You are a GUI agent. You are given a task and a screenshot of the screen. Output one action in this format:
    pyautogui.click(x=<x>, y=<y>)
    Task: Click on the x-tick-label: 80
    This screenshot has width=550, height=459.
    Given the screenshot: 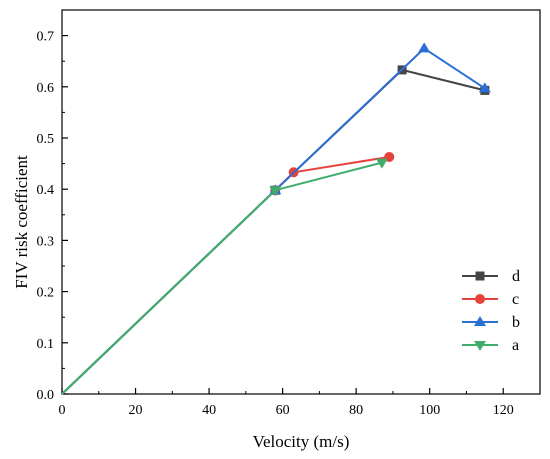 What is the action you would take?
    pyautogui.click(x=356, y=410)
    